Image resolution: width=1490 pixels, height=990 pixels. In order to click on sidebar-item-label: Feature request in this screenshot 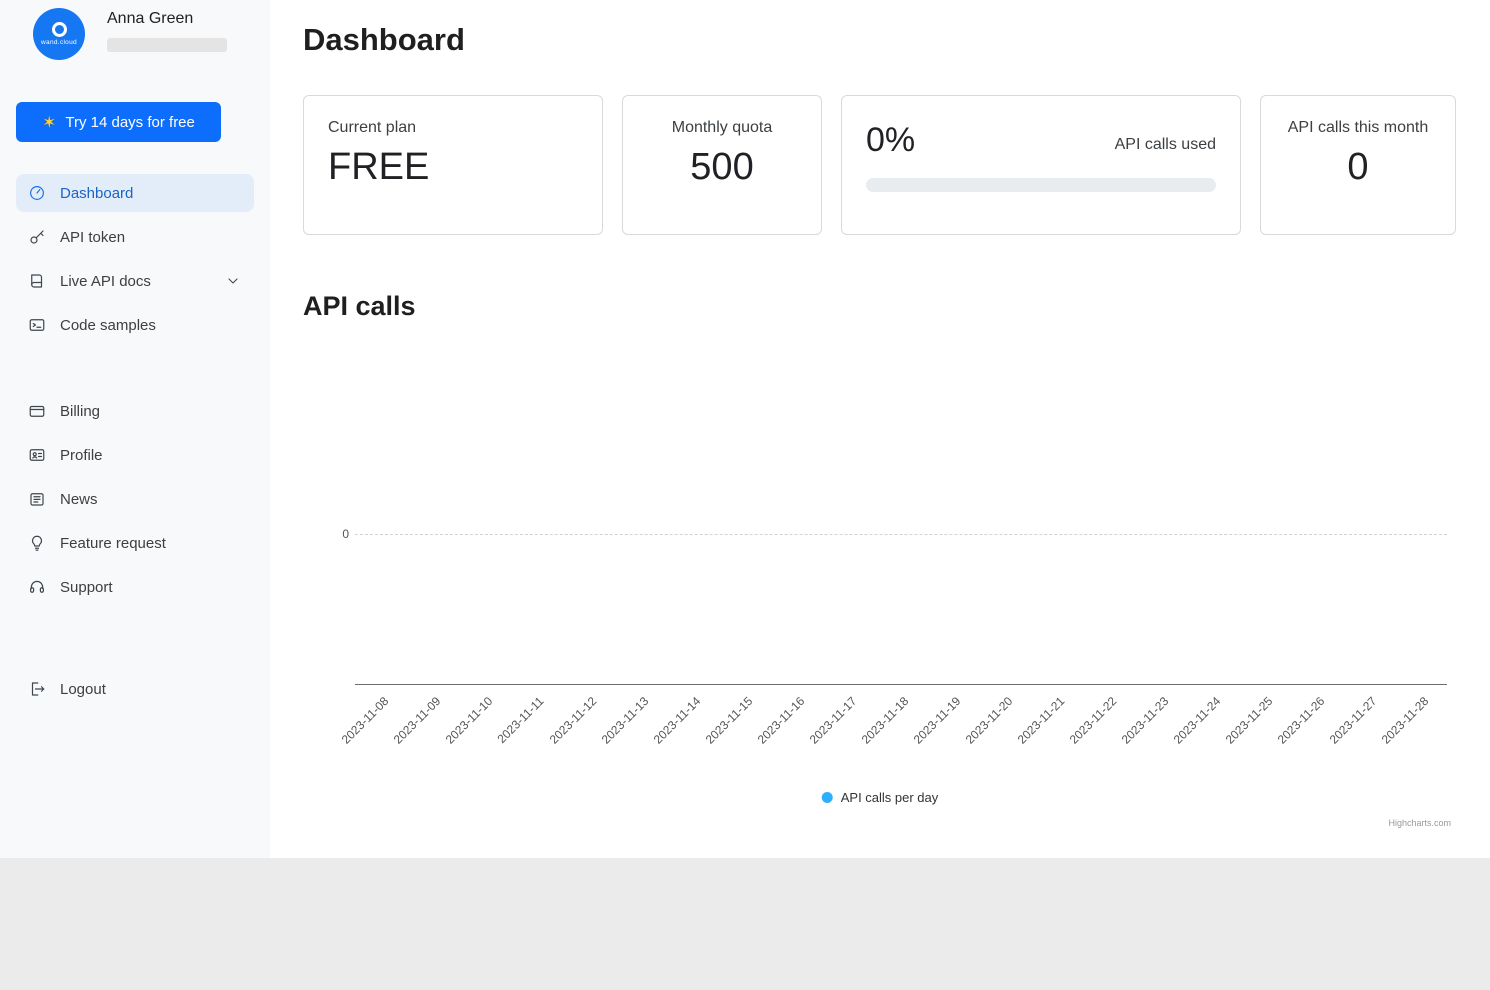, I will do `click(113, 543)`.